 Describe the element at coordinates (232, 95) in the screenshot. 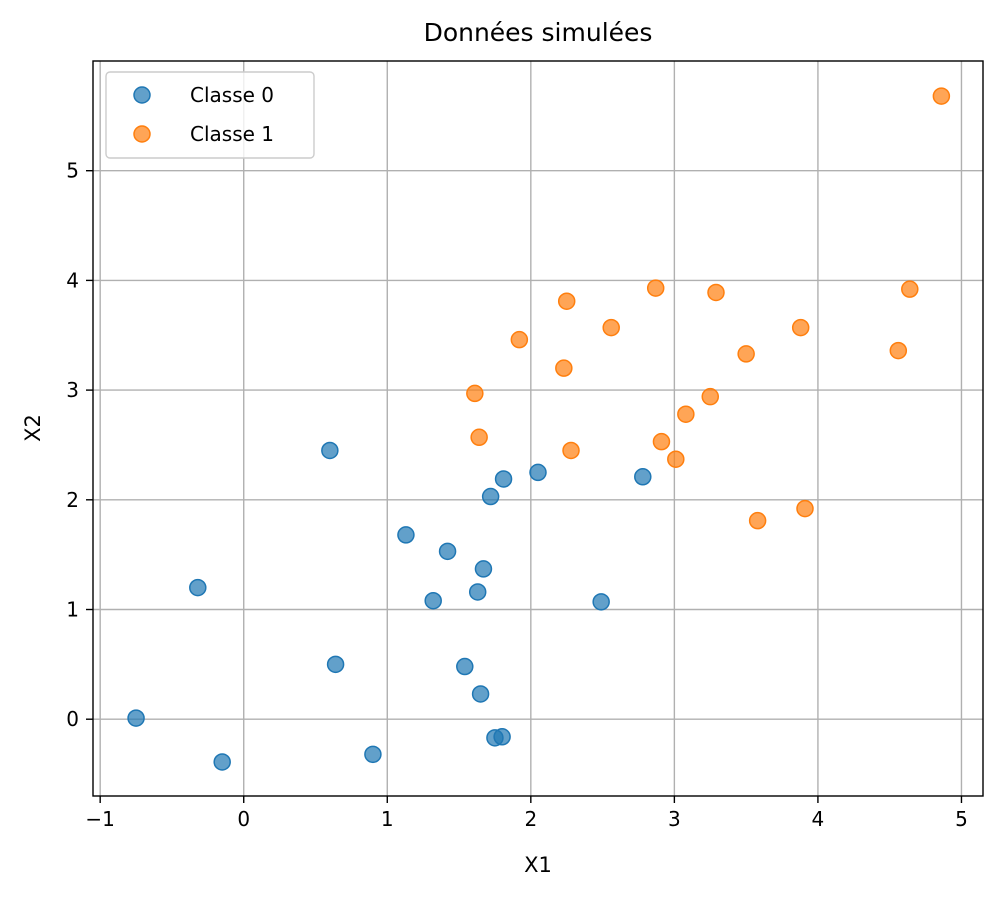

I see `legend-label-classe-0: Classe 0` at that location.